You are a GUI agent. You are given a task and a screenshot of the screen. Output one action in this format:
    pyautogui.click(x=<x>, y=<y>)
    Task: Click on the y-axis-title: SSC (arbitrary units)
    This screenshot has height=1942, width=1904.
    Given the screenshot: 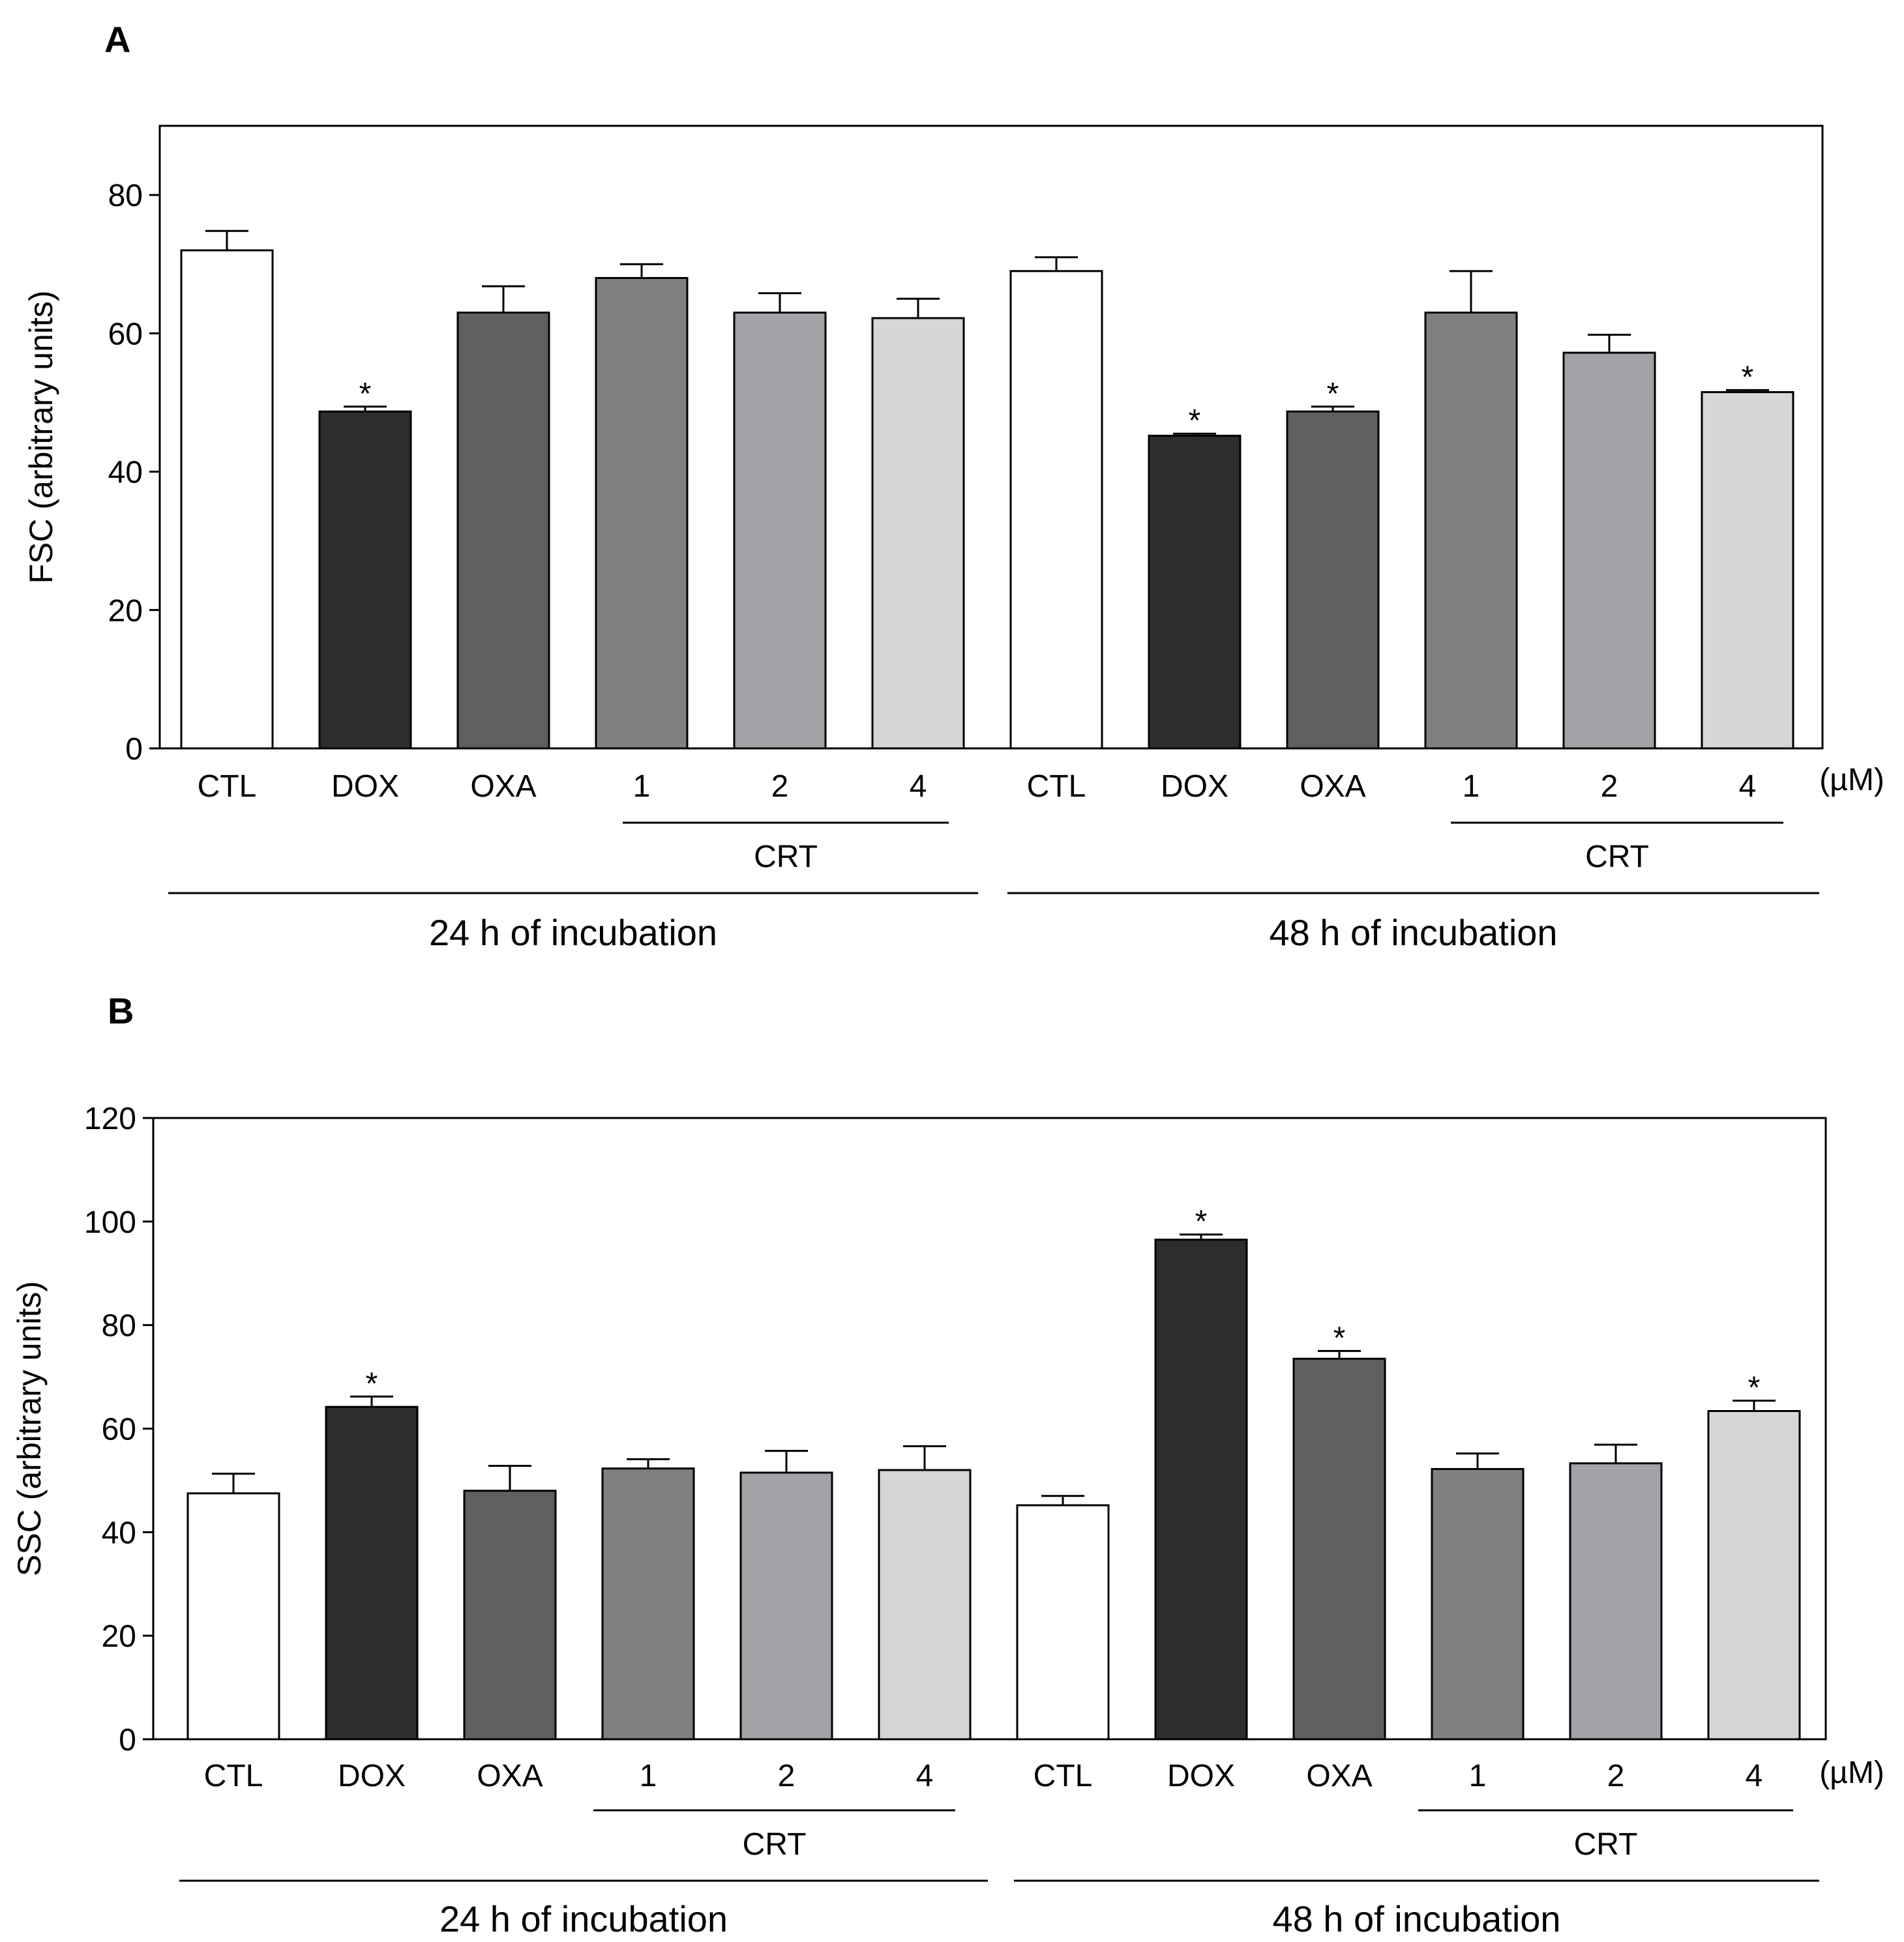 What is the action you would take?
    pyautogui.click(x=29, y=1428)
    